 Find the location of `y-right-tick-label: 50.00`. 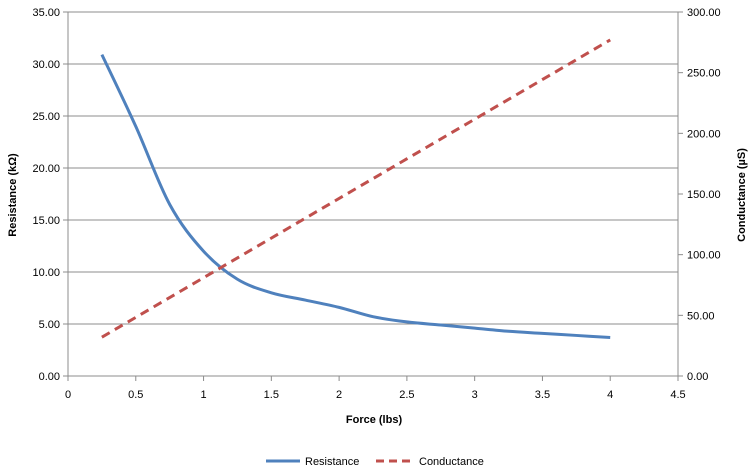

y-right-tick-label: 50.00 is located at coordinates (701, 316).